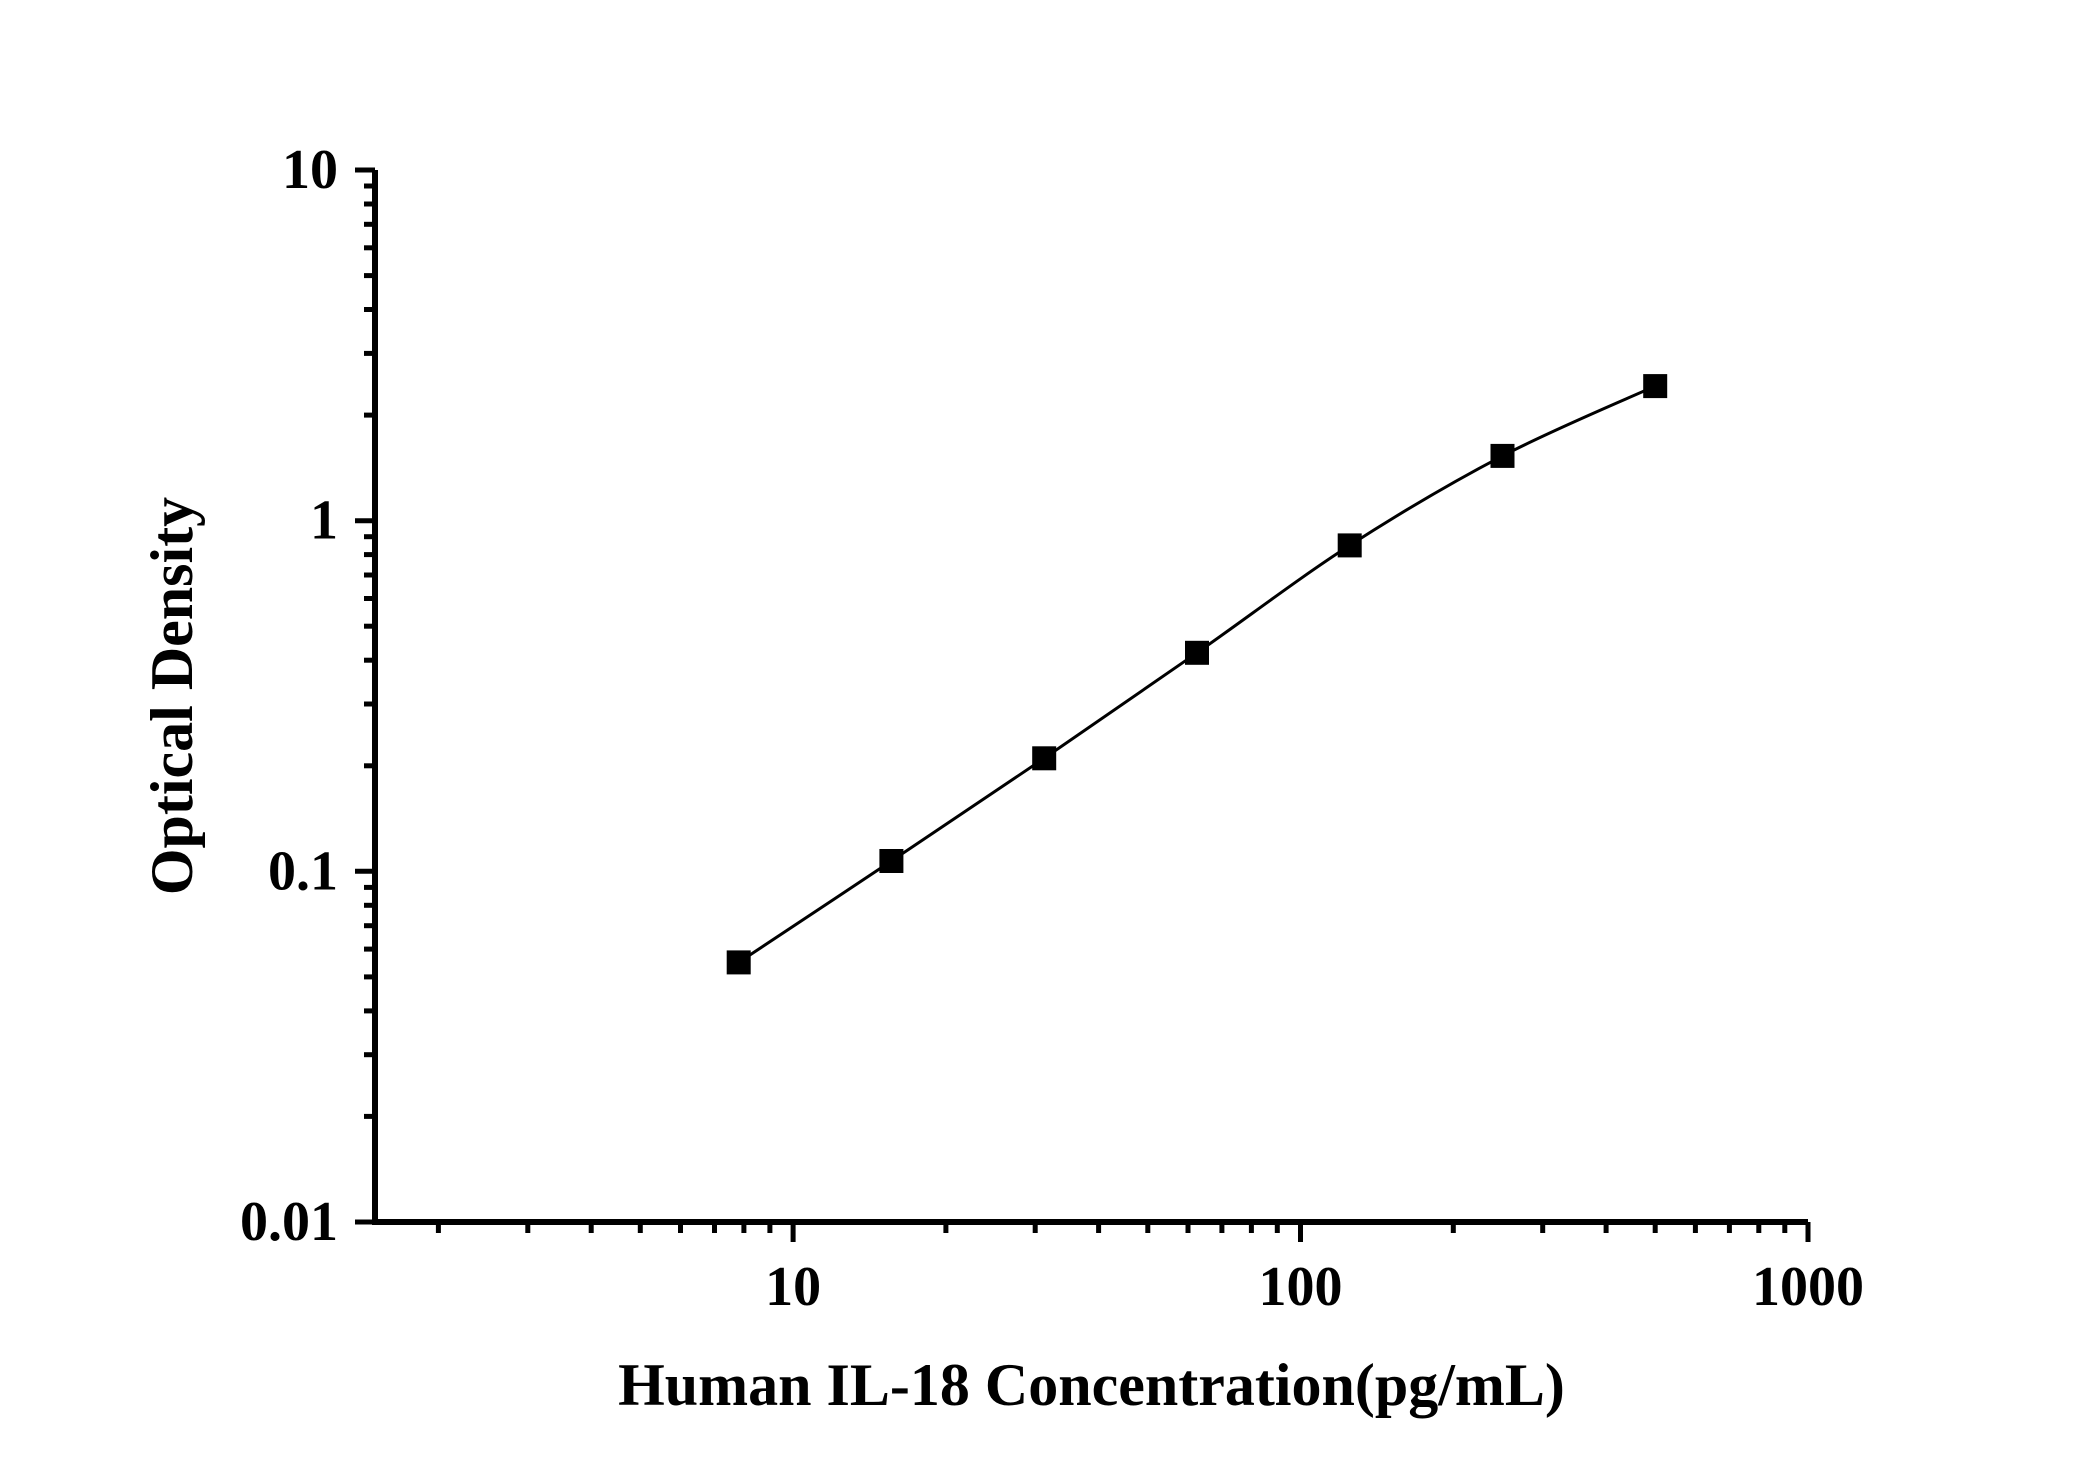 The height and width of the screenshot is (1467, 2100). Describe the element at coordinates (1808, 1287) in the screenshot. I see `x-tick-label: 1000` at that location.